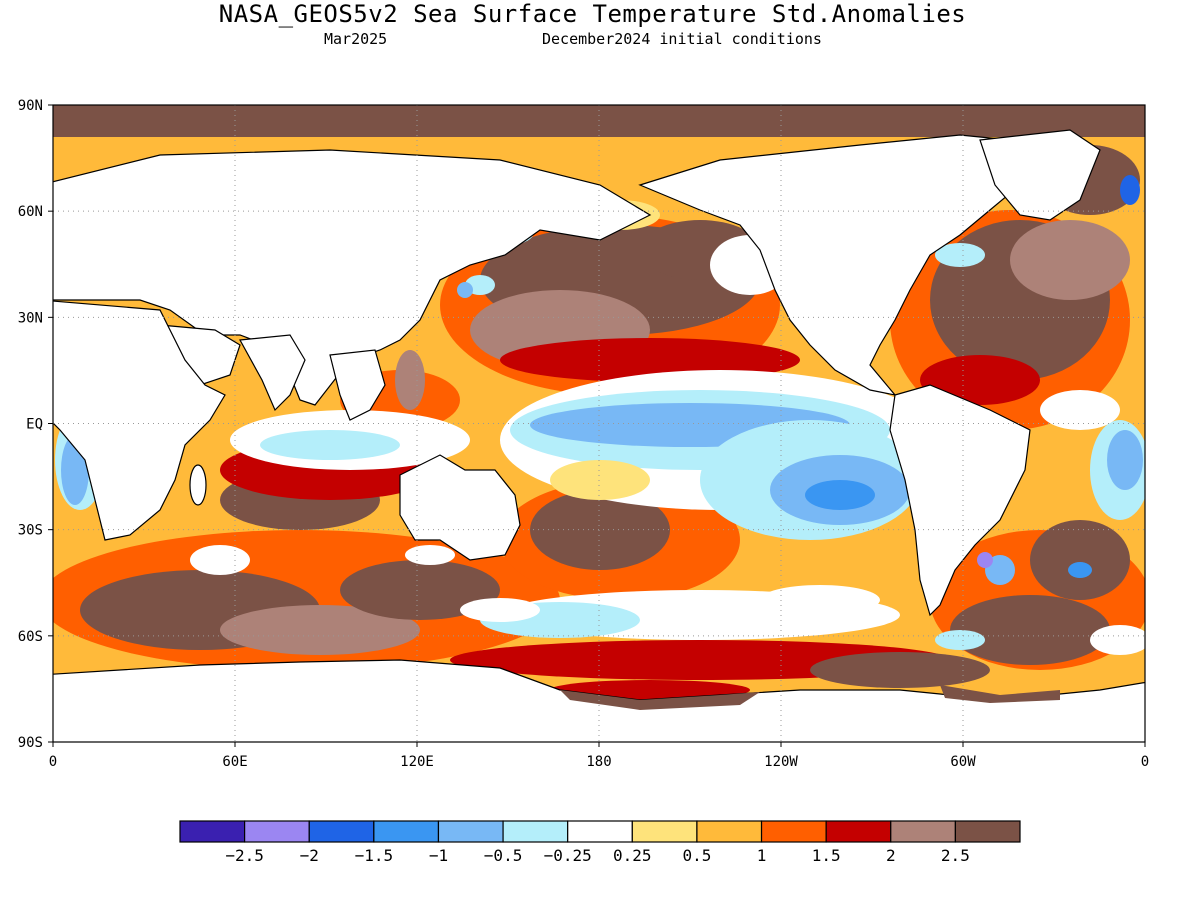 Image resolution: width=1200 pixels, height=904 pixels. I want to click on lon-label: 60E, so click(234, 762).